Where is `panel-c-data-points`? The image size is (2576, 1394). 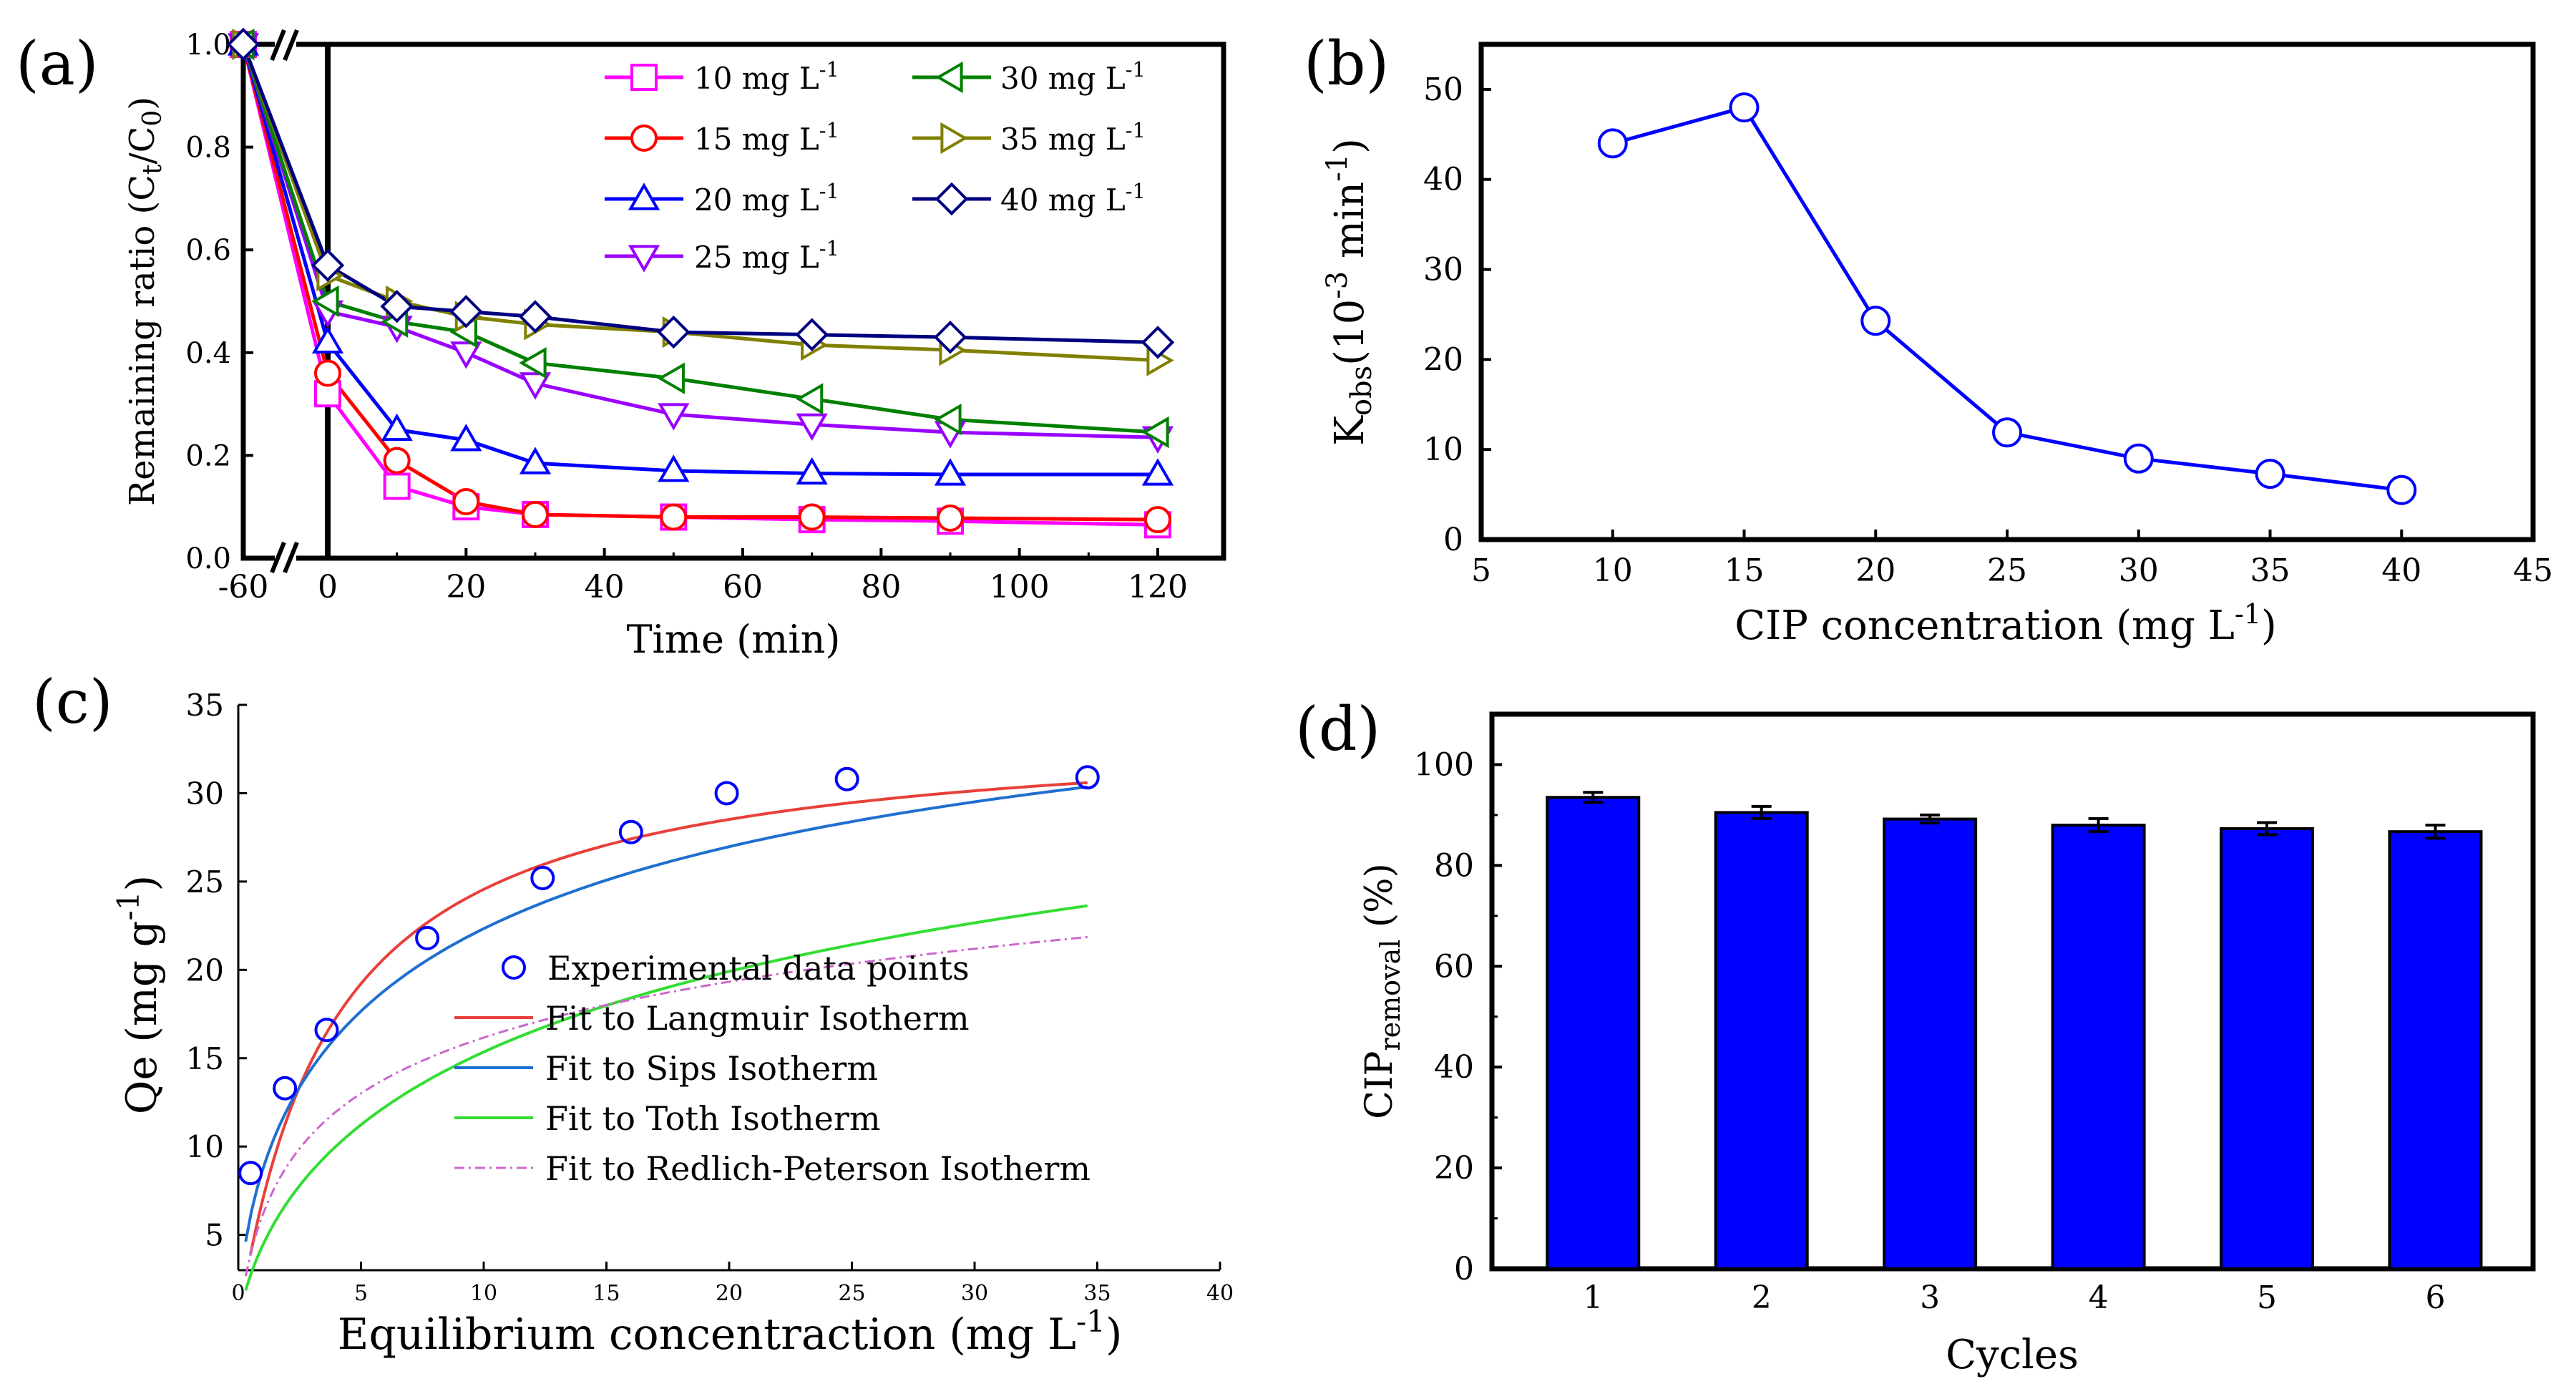 panel-c-data-points is located at coordinates (669, 976).